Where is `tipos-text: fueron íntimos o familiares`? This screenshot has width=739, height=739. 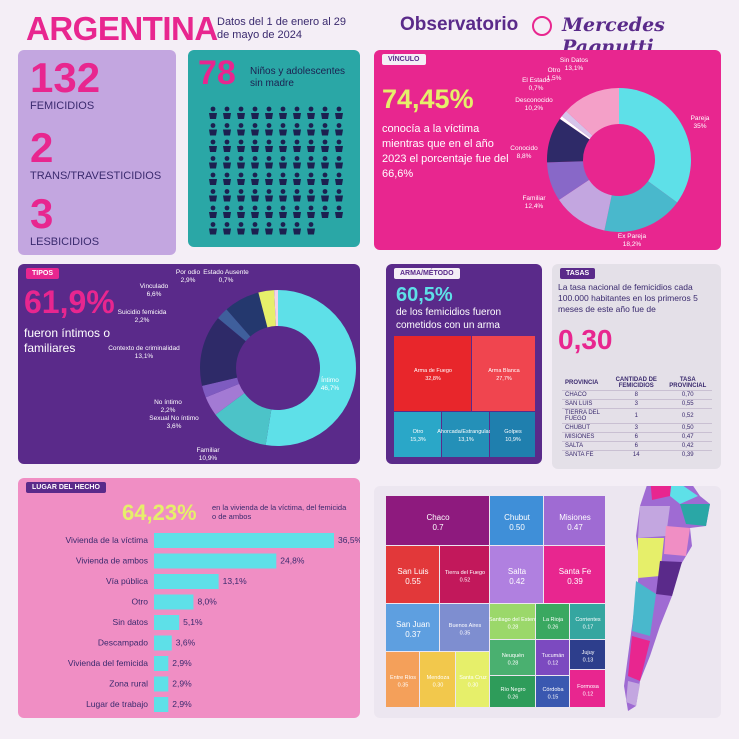 tipos-text: fueron íntimos o familiares is located at coordinates (67, 340).